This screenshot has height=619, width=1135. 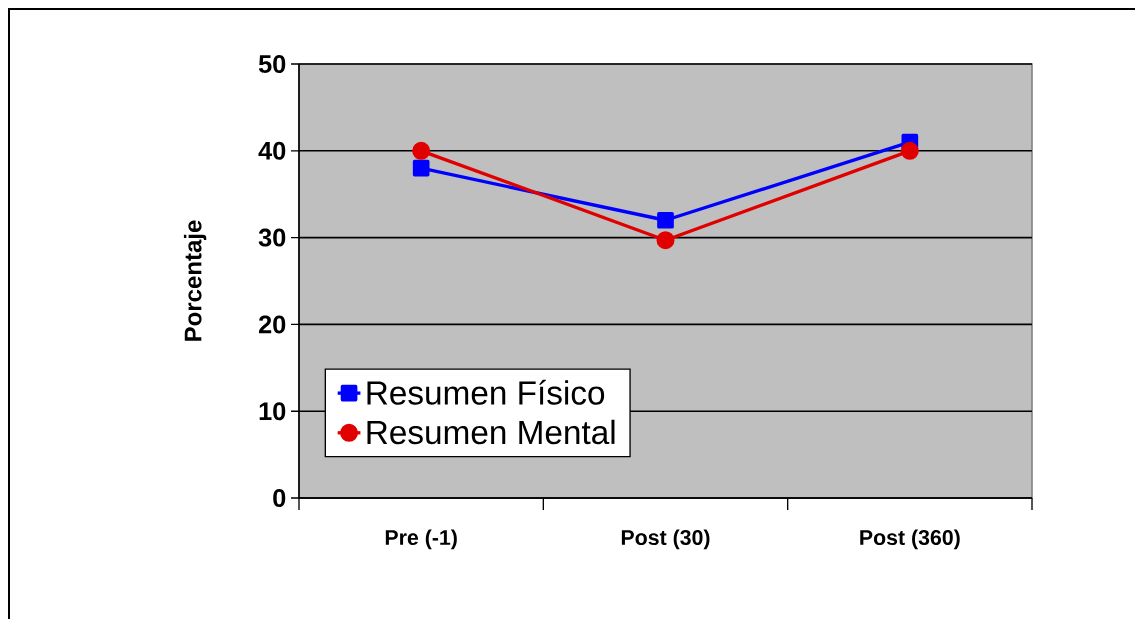 What do you see at coordinates (272, 324) in the screenshot?
I see `y-tick-label: 20` at bounding box center [272, 324].